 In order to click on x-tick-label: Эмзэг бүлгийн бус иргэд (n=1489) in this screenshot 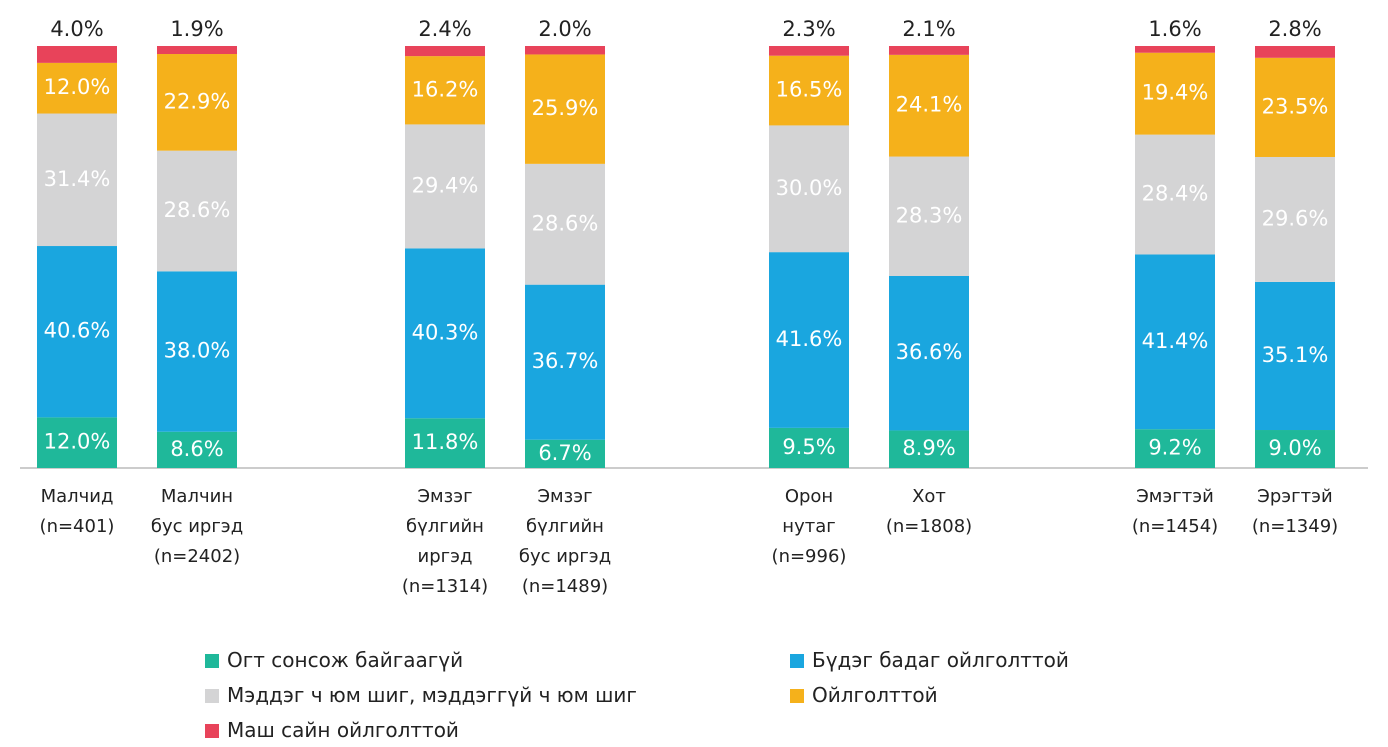, I will do `click(565, 541)`.